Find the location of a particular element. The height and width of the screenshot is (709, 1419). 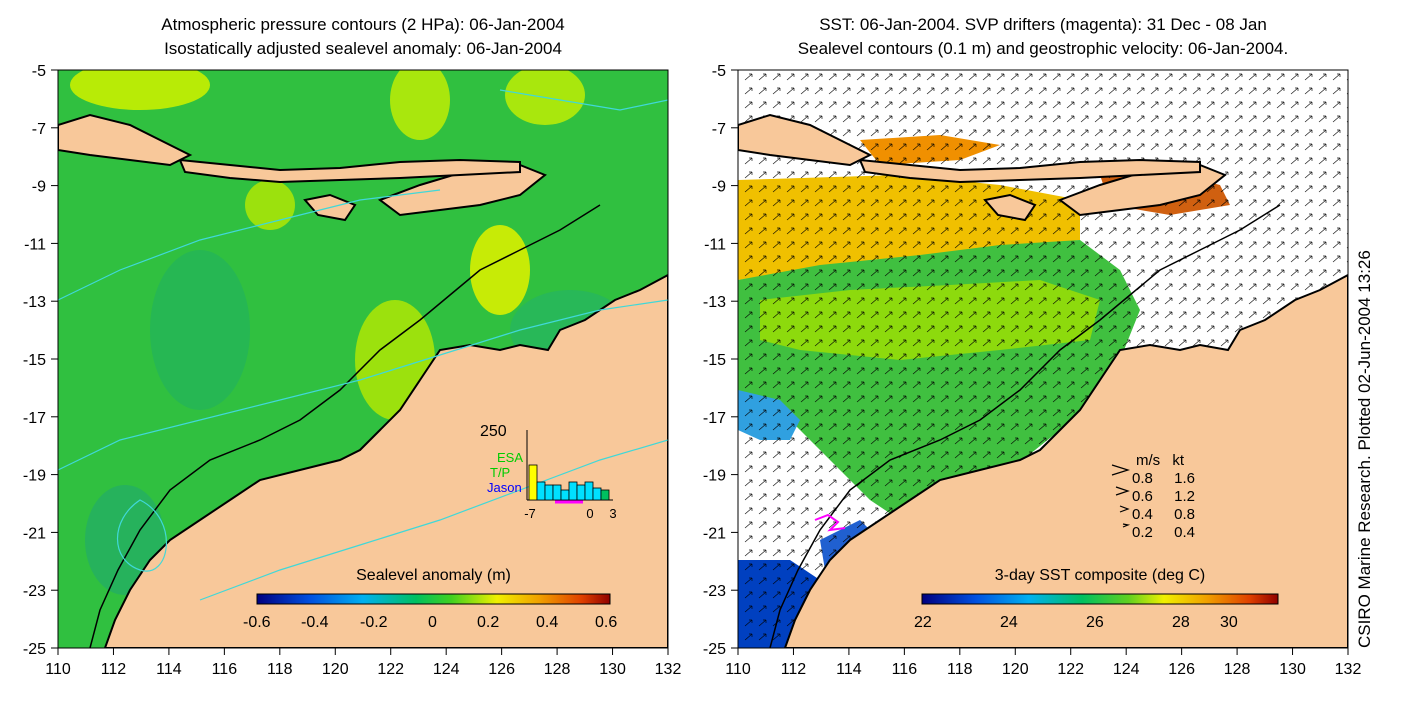

histogram-x-tick: 3 is located at coordinates (612, 513).